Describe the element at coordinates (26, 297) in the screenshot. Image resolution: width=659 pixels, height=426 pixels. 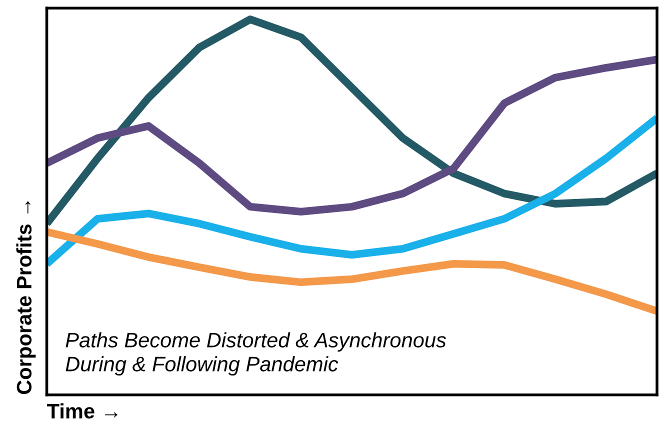
I see `y-axis-title: Corporate Profits →` at that location.